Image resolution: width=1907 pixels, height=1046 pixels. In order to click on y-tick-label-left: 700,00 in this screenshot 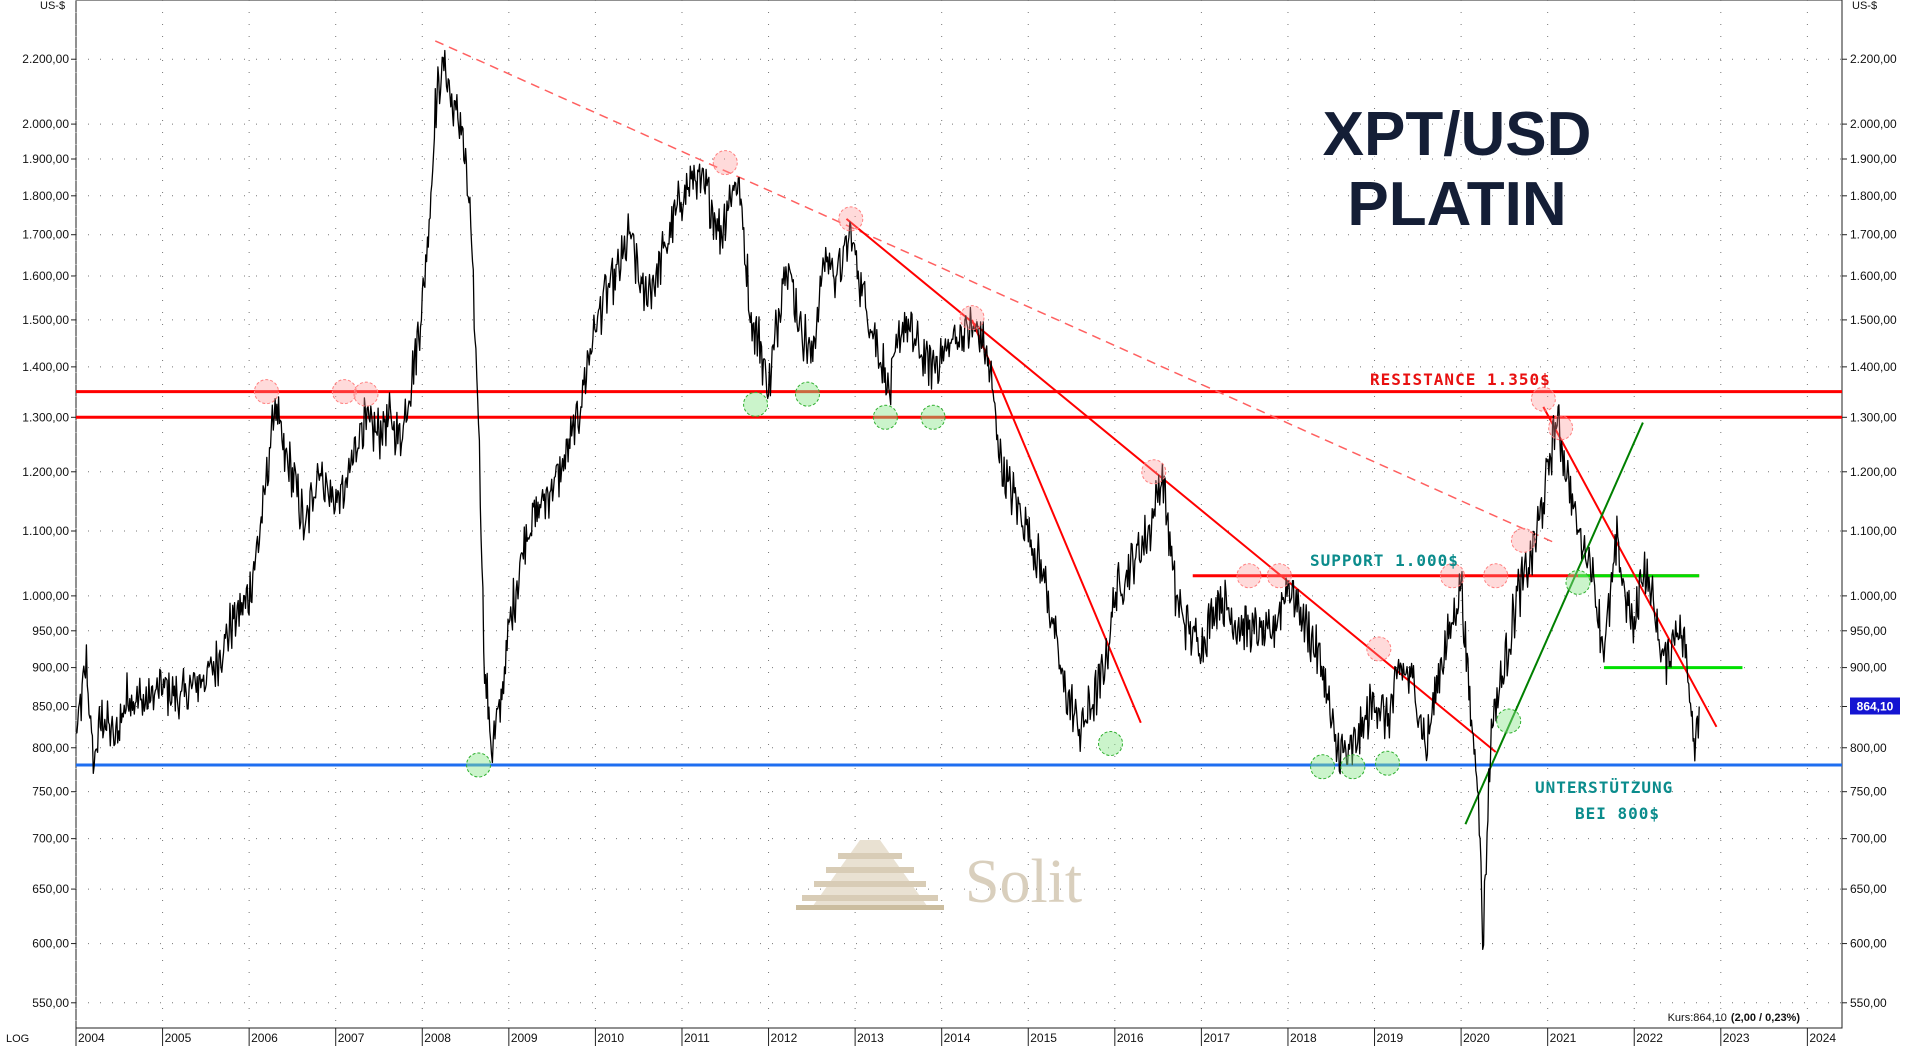, I will do `click(50, 839)`.